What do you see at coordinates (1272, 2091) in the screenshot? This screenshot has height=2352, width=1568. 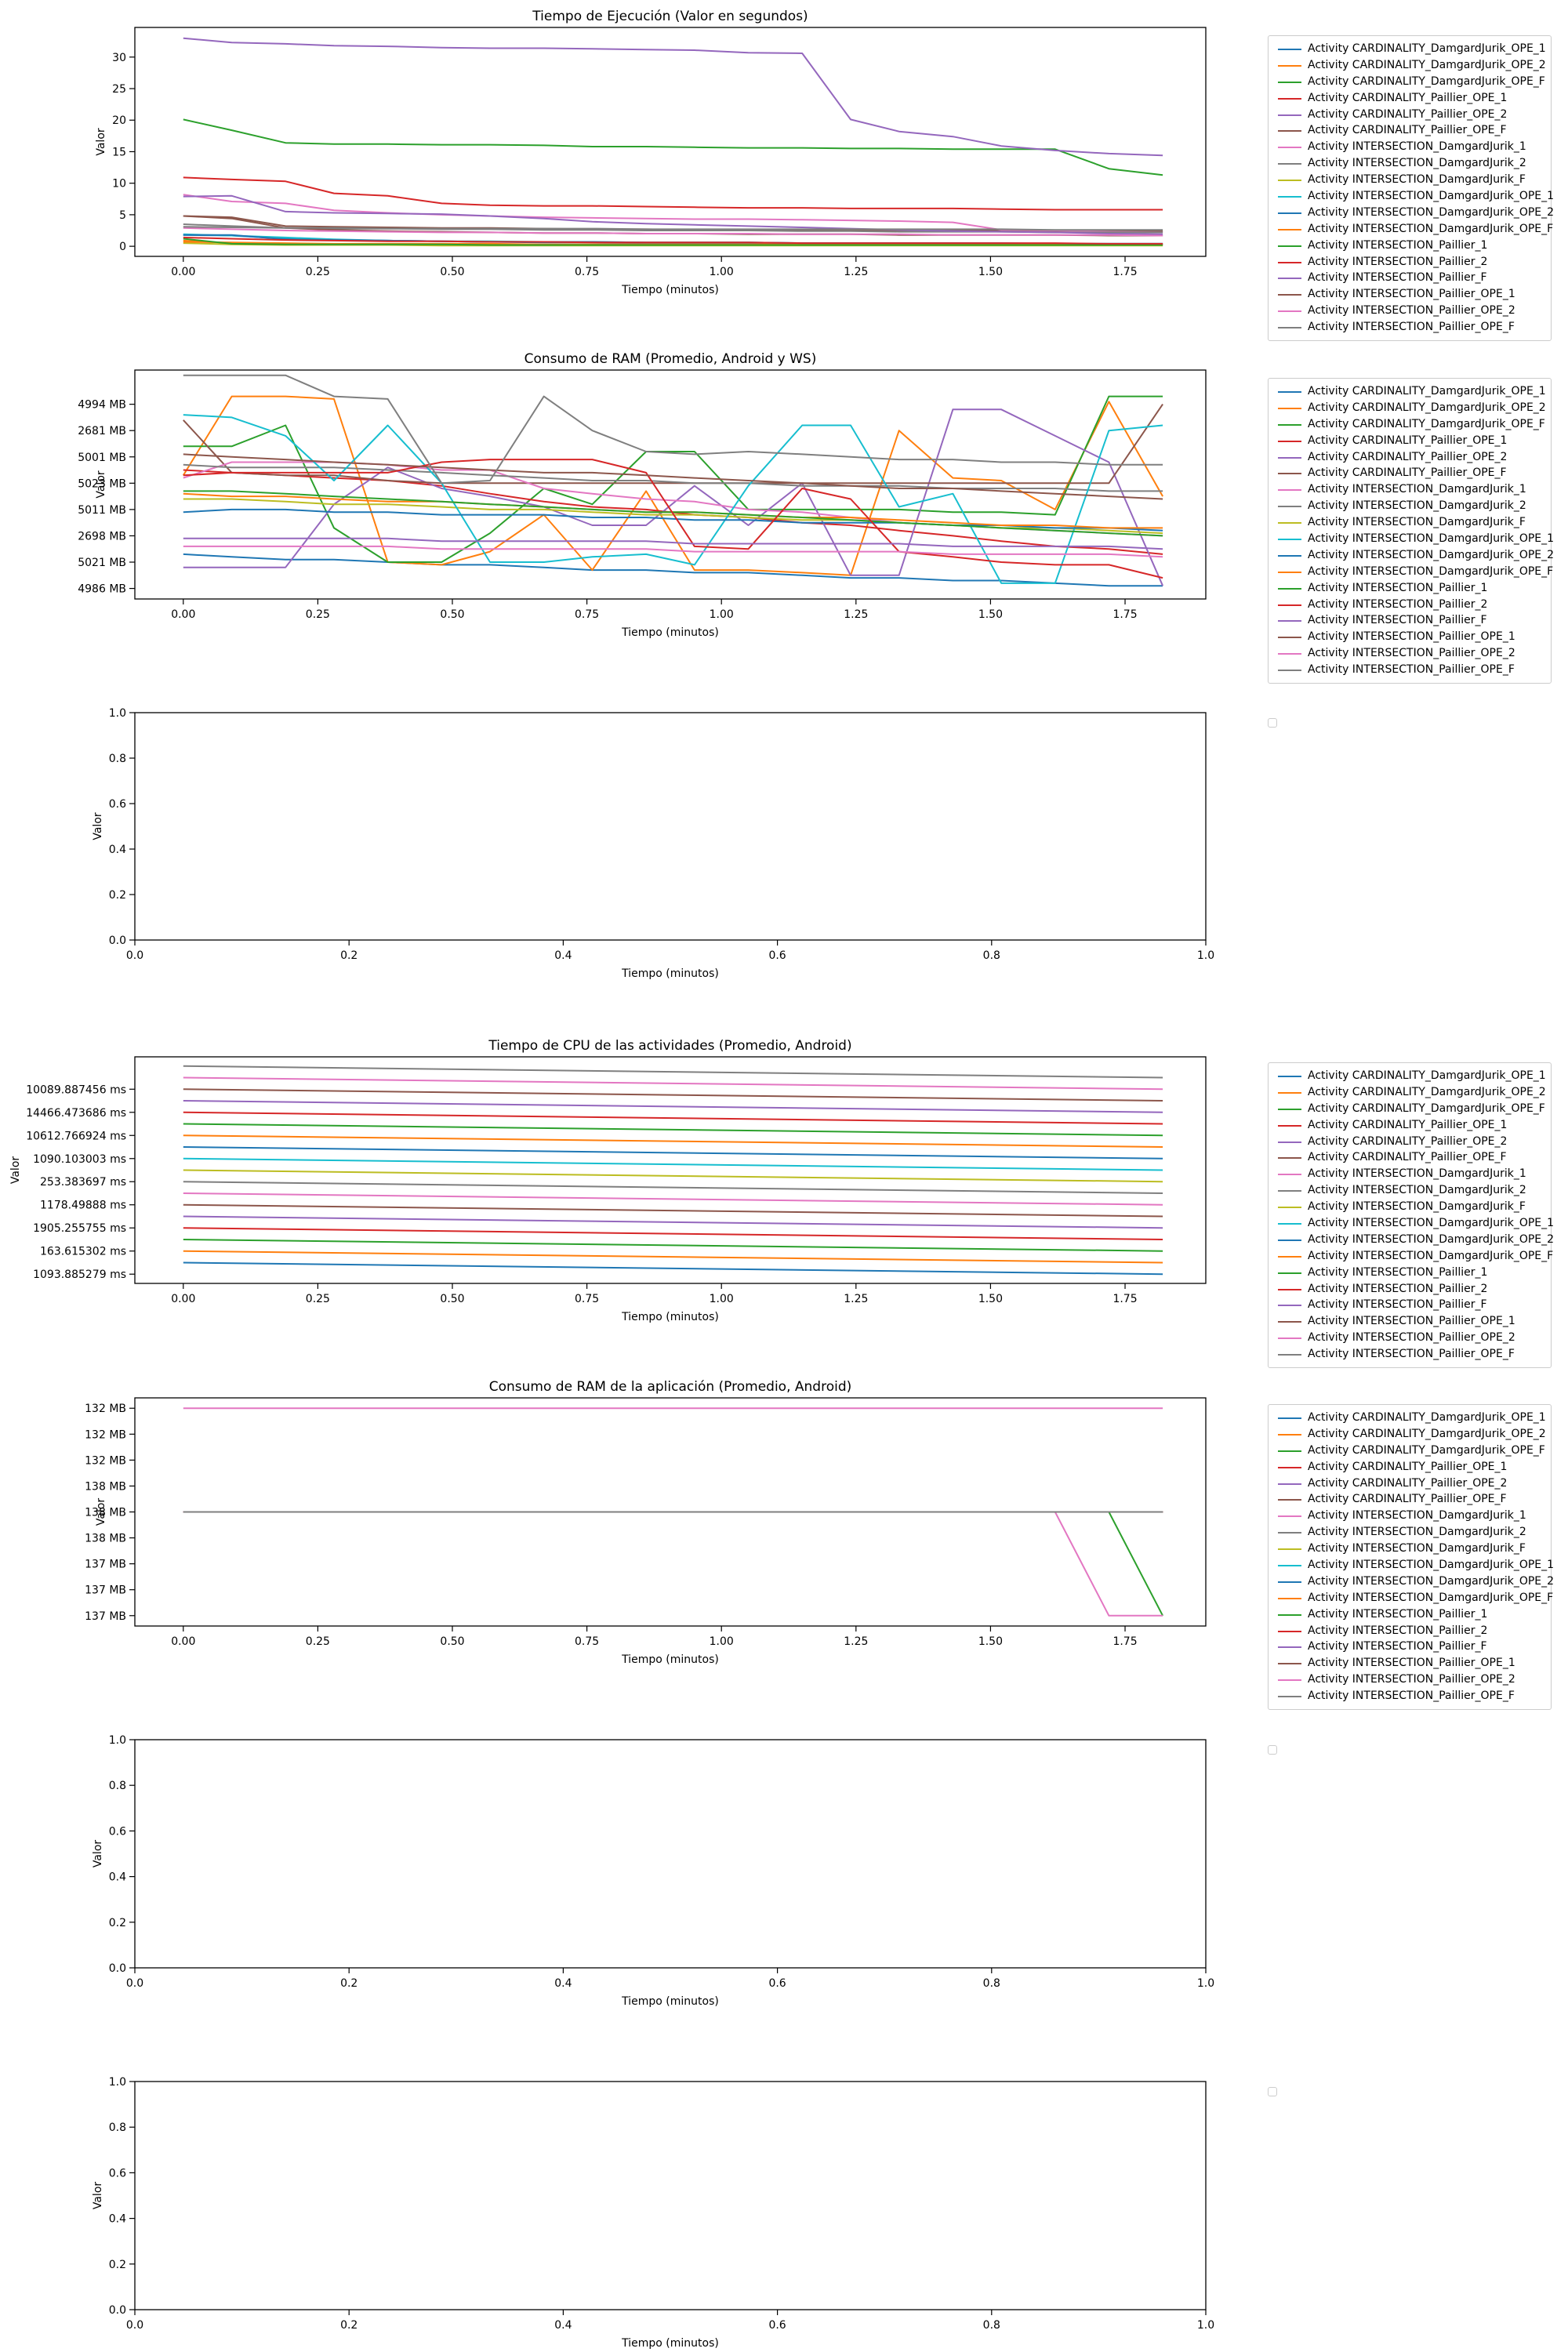 I see `legend` at bounding box center [1272, 2091].